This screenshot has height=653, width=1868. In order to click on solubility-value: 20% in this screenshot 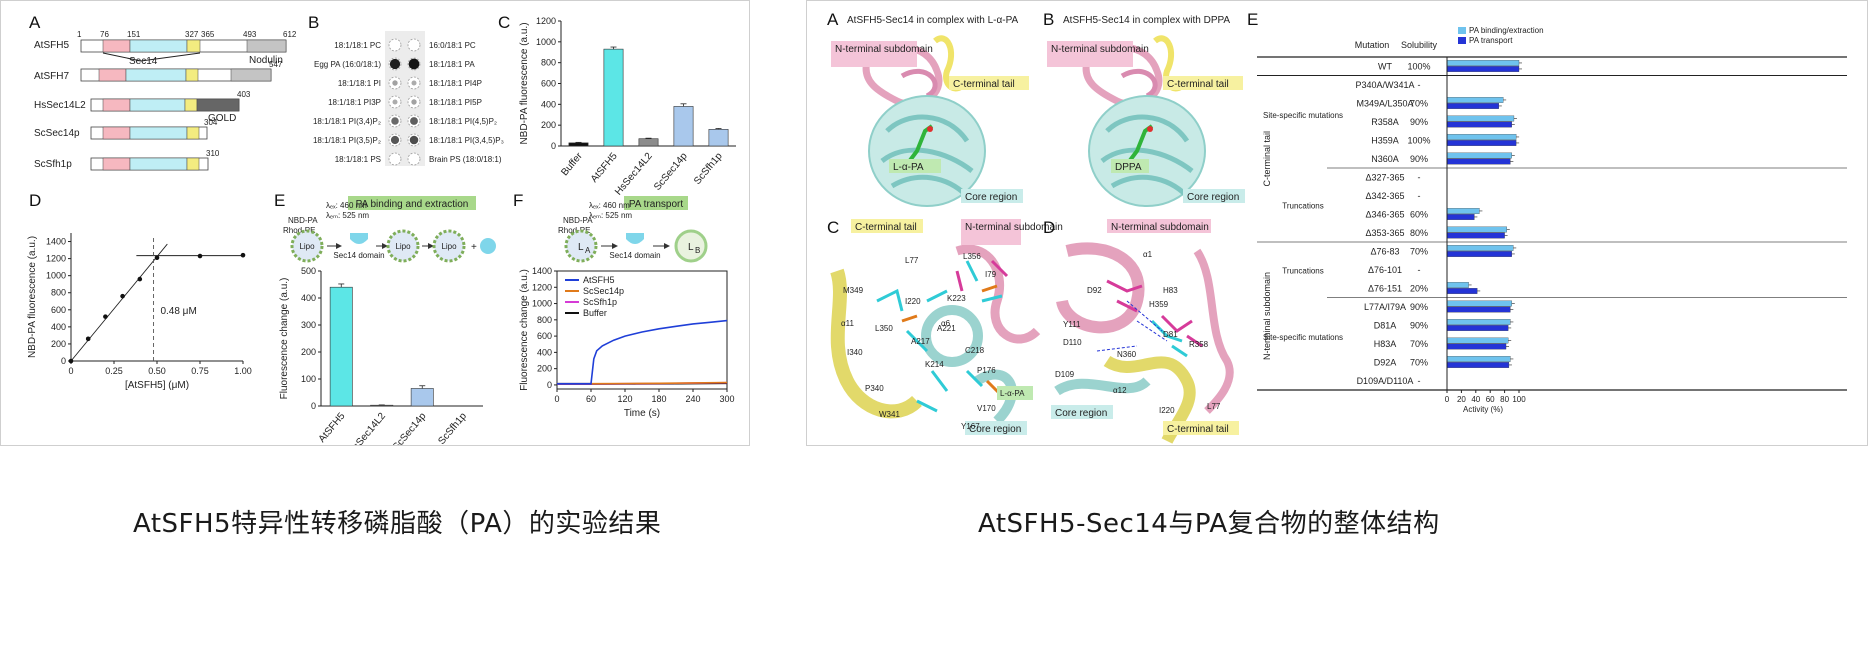, I will do `click(1419, 288)`.